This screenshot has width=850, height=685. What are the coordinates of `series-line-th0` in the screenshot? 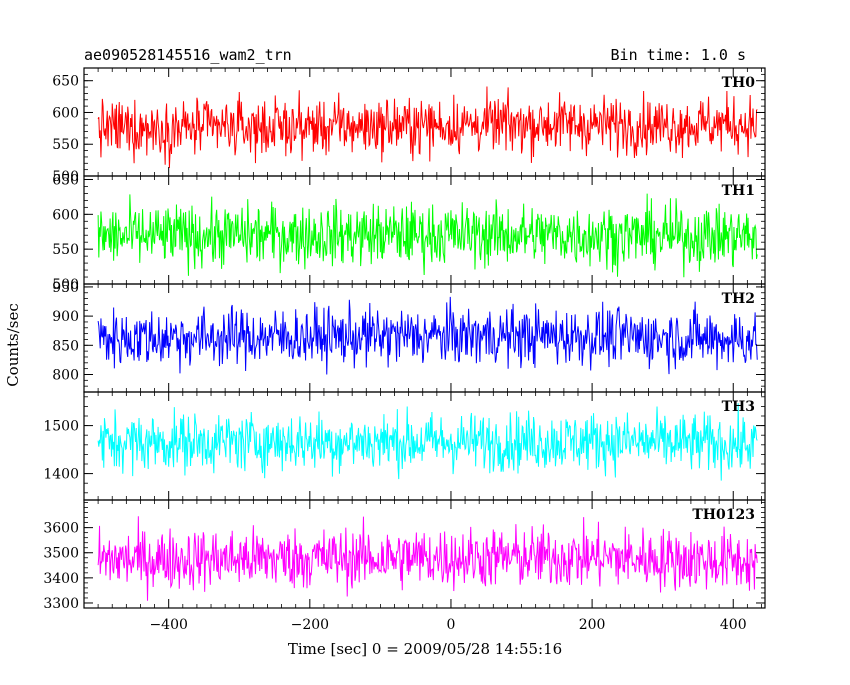 It's located at (427, 127).